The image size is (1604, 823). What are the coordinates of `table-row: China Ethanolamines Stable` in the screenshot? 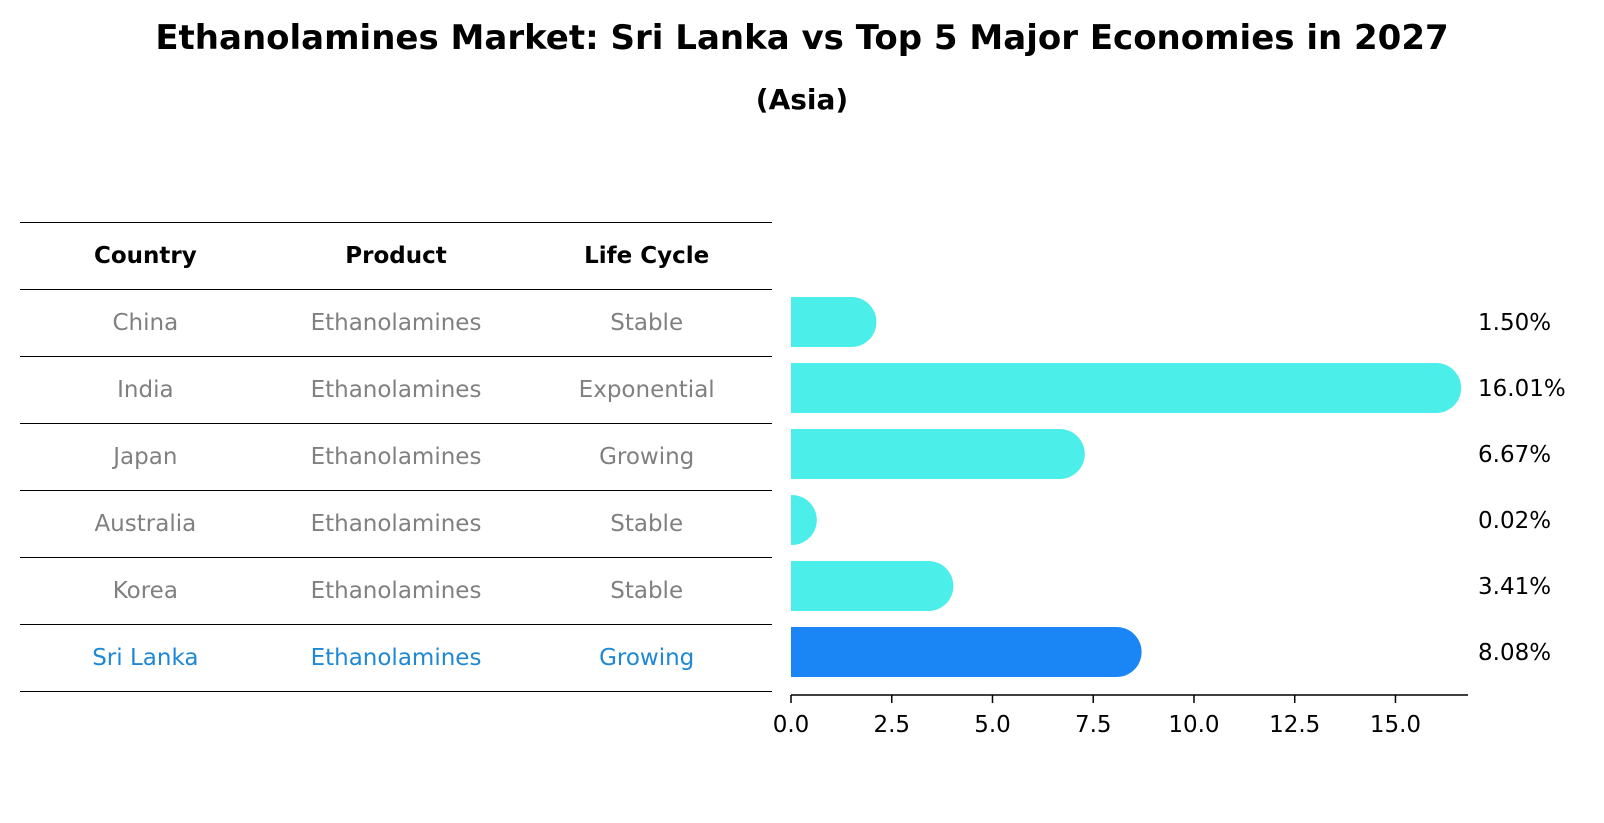 It's located at (396, 322).